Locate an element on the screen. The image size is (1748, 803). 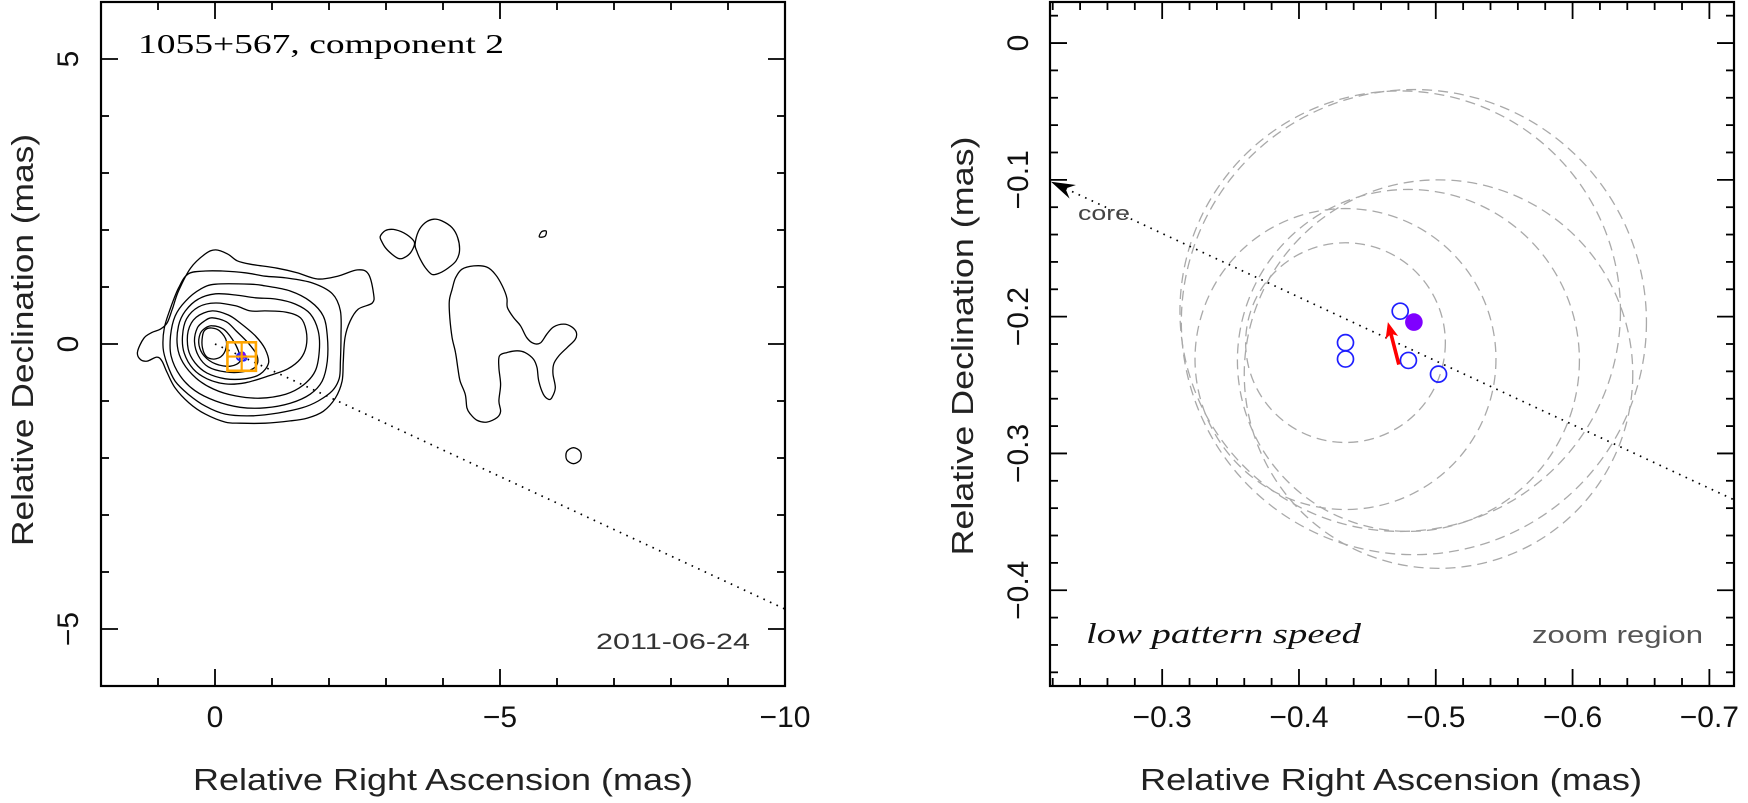
x-tick-label: 0 is located at coordinates (215, 717).